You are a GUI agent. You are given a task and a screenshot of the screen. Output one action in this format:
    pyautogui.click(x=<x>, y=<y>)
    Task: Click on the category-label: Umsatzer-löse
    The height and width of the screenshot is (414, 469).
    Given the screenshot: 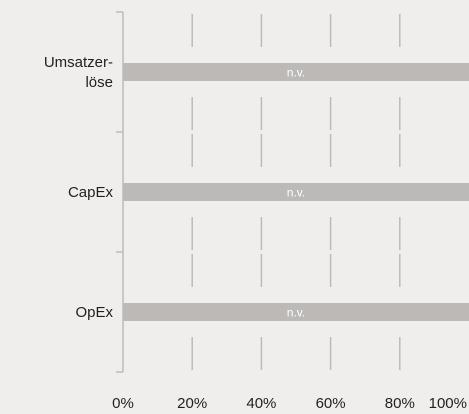 What is the action you would take?
    pyautogui.click(x=78, y=72)
    